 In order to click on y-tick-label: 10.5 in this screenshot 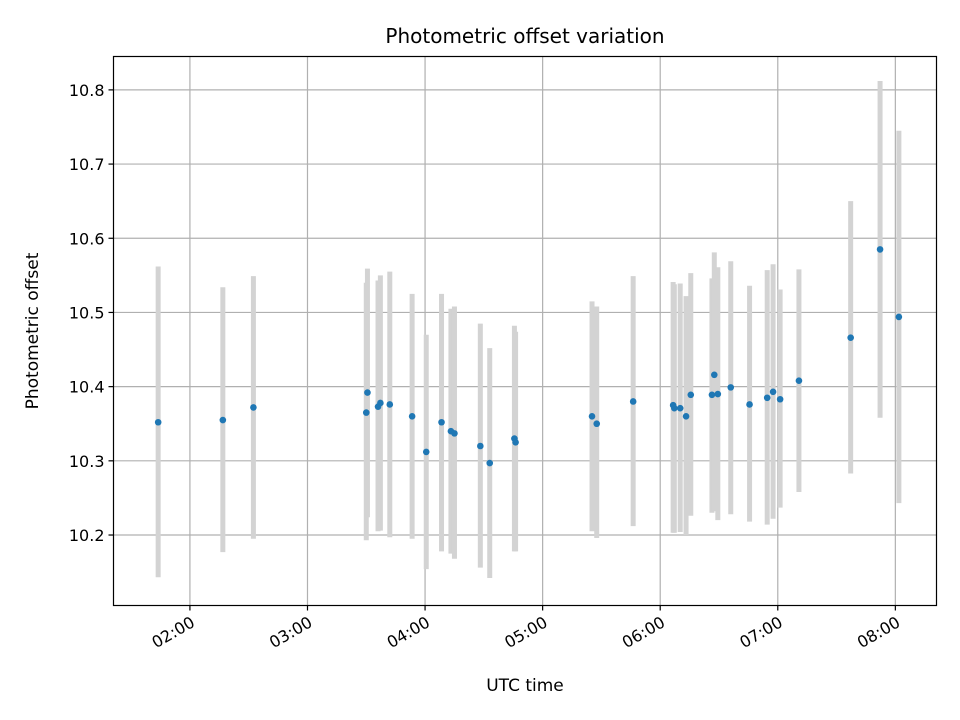, I will do `click(87, 312)`.